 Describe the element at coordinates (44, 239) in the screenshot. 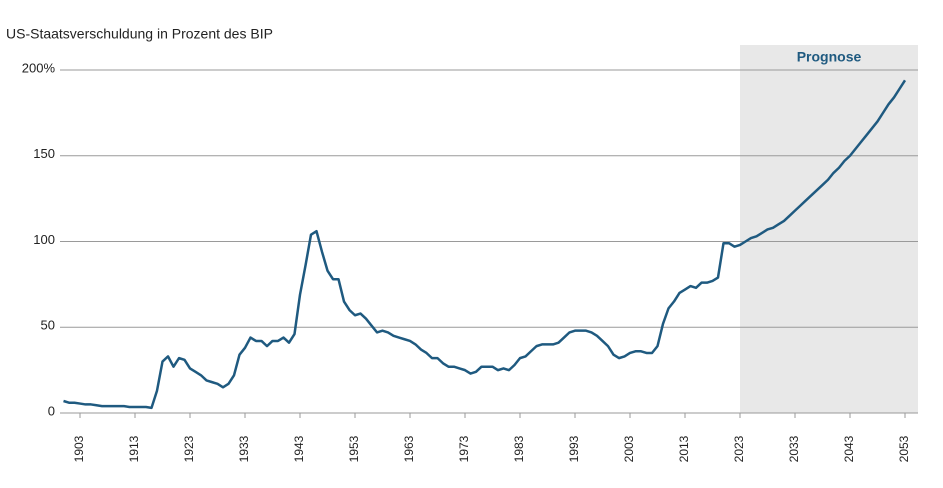

I see `y-tick-label: 100` at that location.